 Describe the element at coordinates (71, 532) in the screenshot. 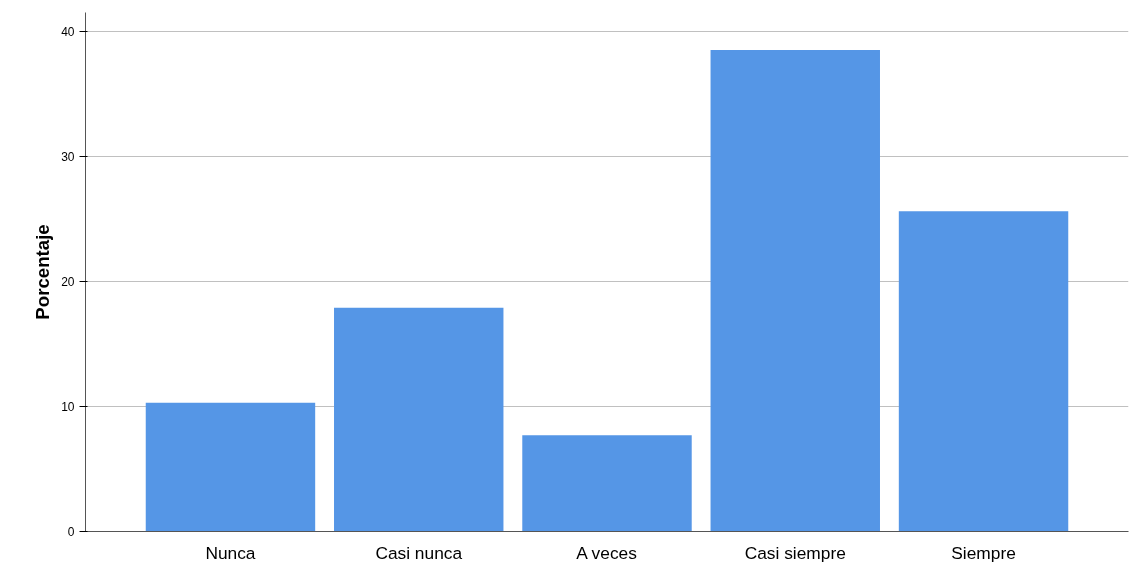

I see `y-tick-label: 0` at that location.